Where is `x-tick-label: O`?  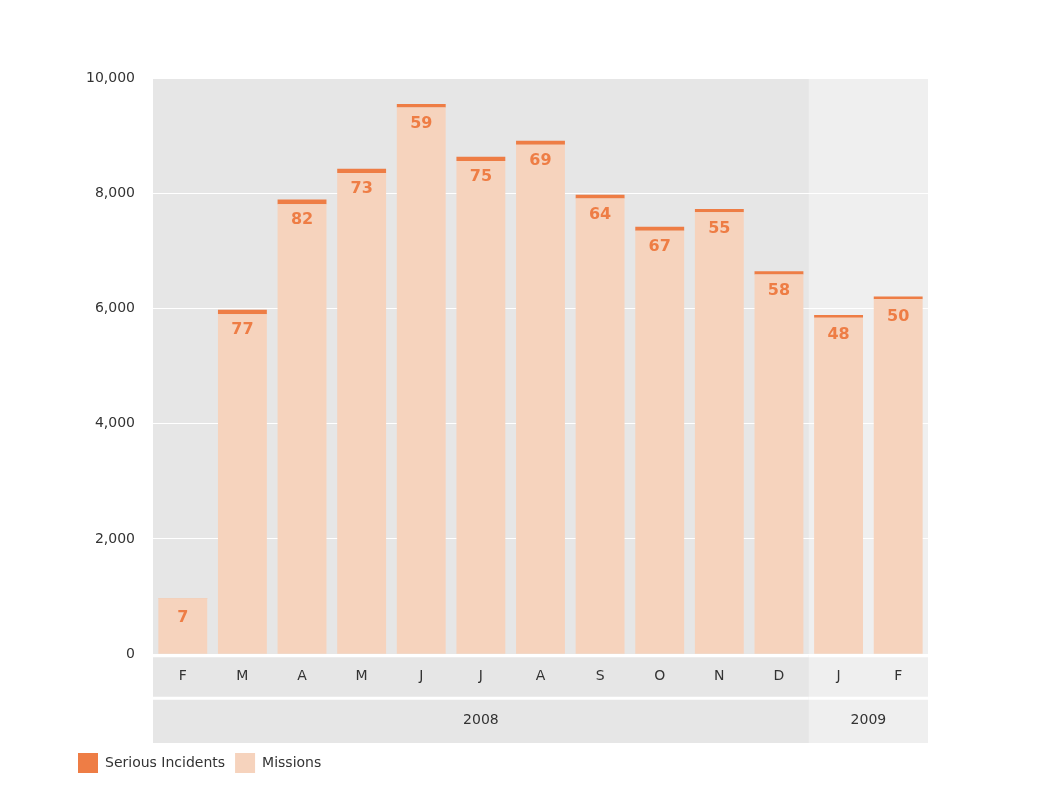 x-tick-label: O is located at coordinates (660, 675).